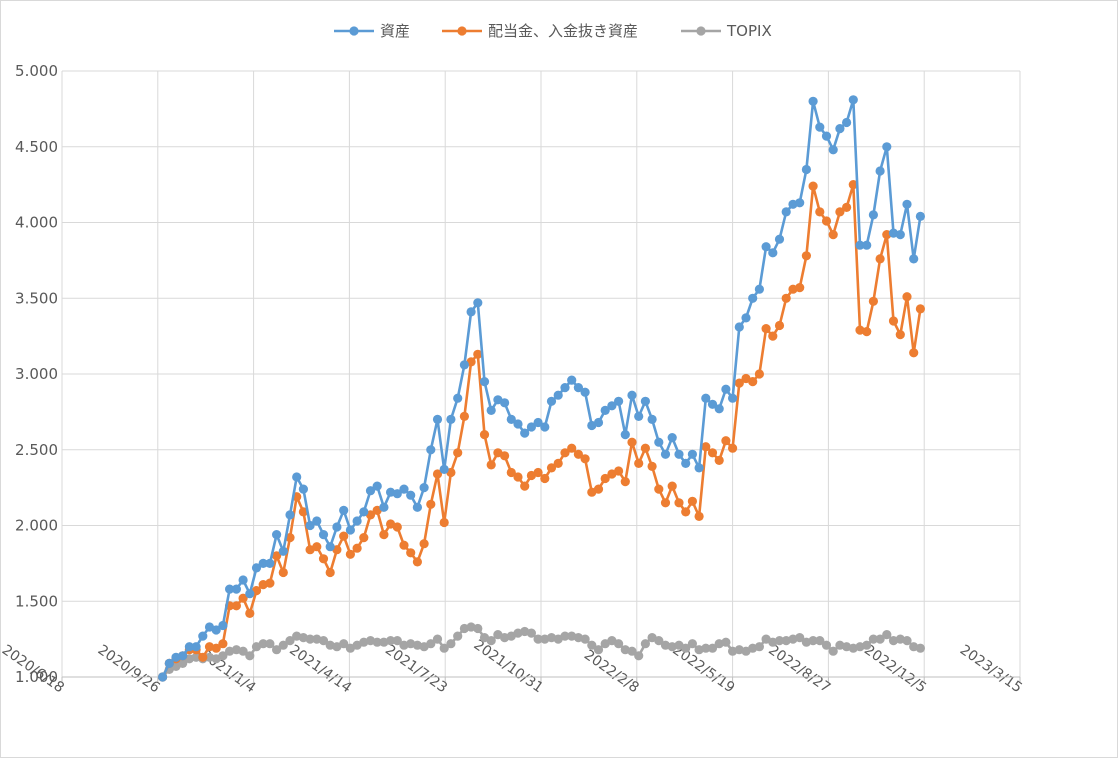 The image size is (1118, 758). I want to click on y-tick-label: 3.500, so click(36, 298).